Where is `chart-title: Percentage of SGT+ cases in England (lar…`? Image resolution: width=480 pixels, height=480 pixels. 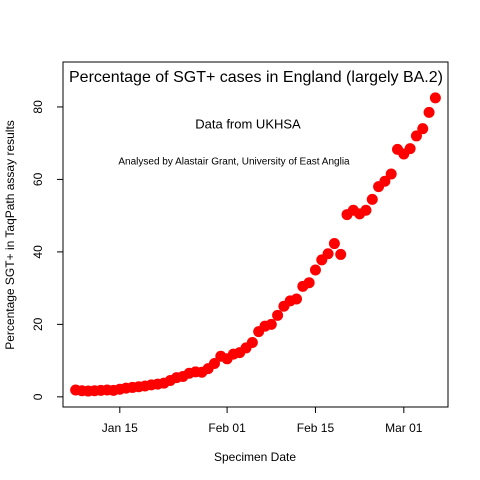
chart-title: Percentage of SGT+ cases in England (lar… is located at coordinates (256, 77).